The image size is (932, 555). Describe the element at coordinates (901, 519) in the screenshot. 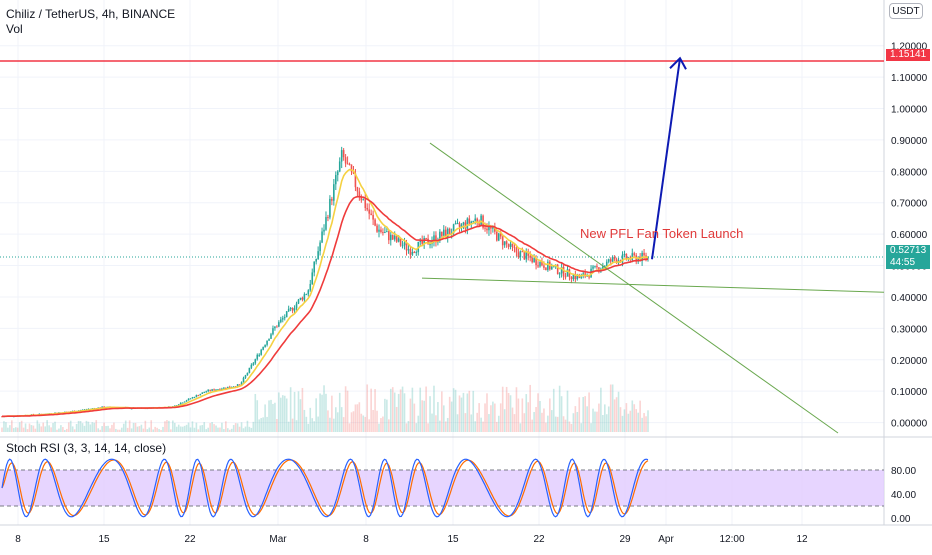

I see `stoch-tick-label: 0.00` at that location.